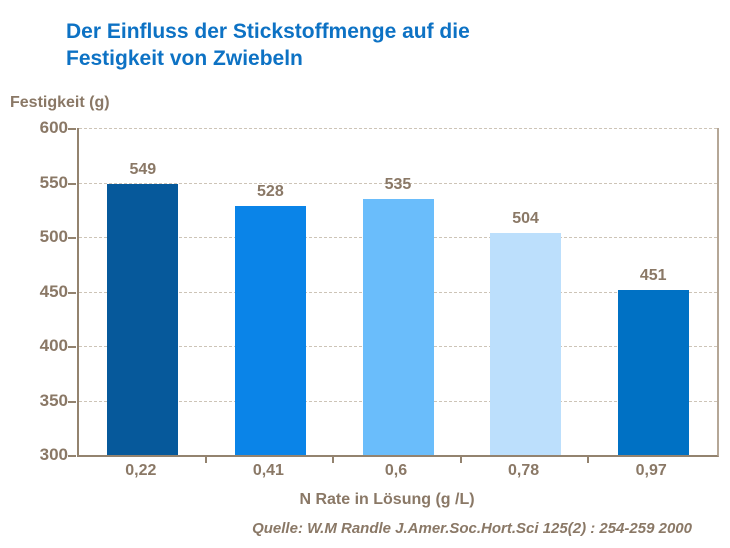  I want to click on chart-title-line1: Der Einfluss der Stickstoffmenge auf die, so click(268, 31).